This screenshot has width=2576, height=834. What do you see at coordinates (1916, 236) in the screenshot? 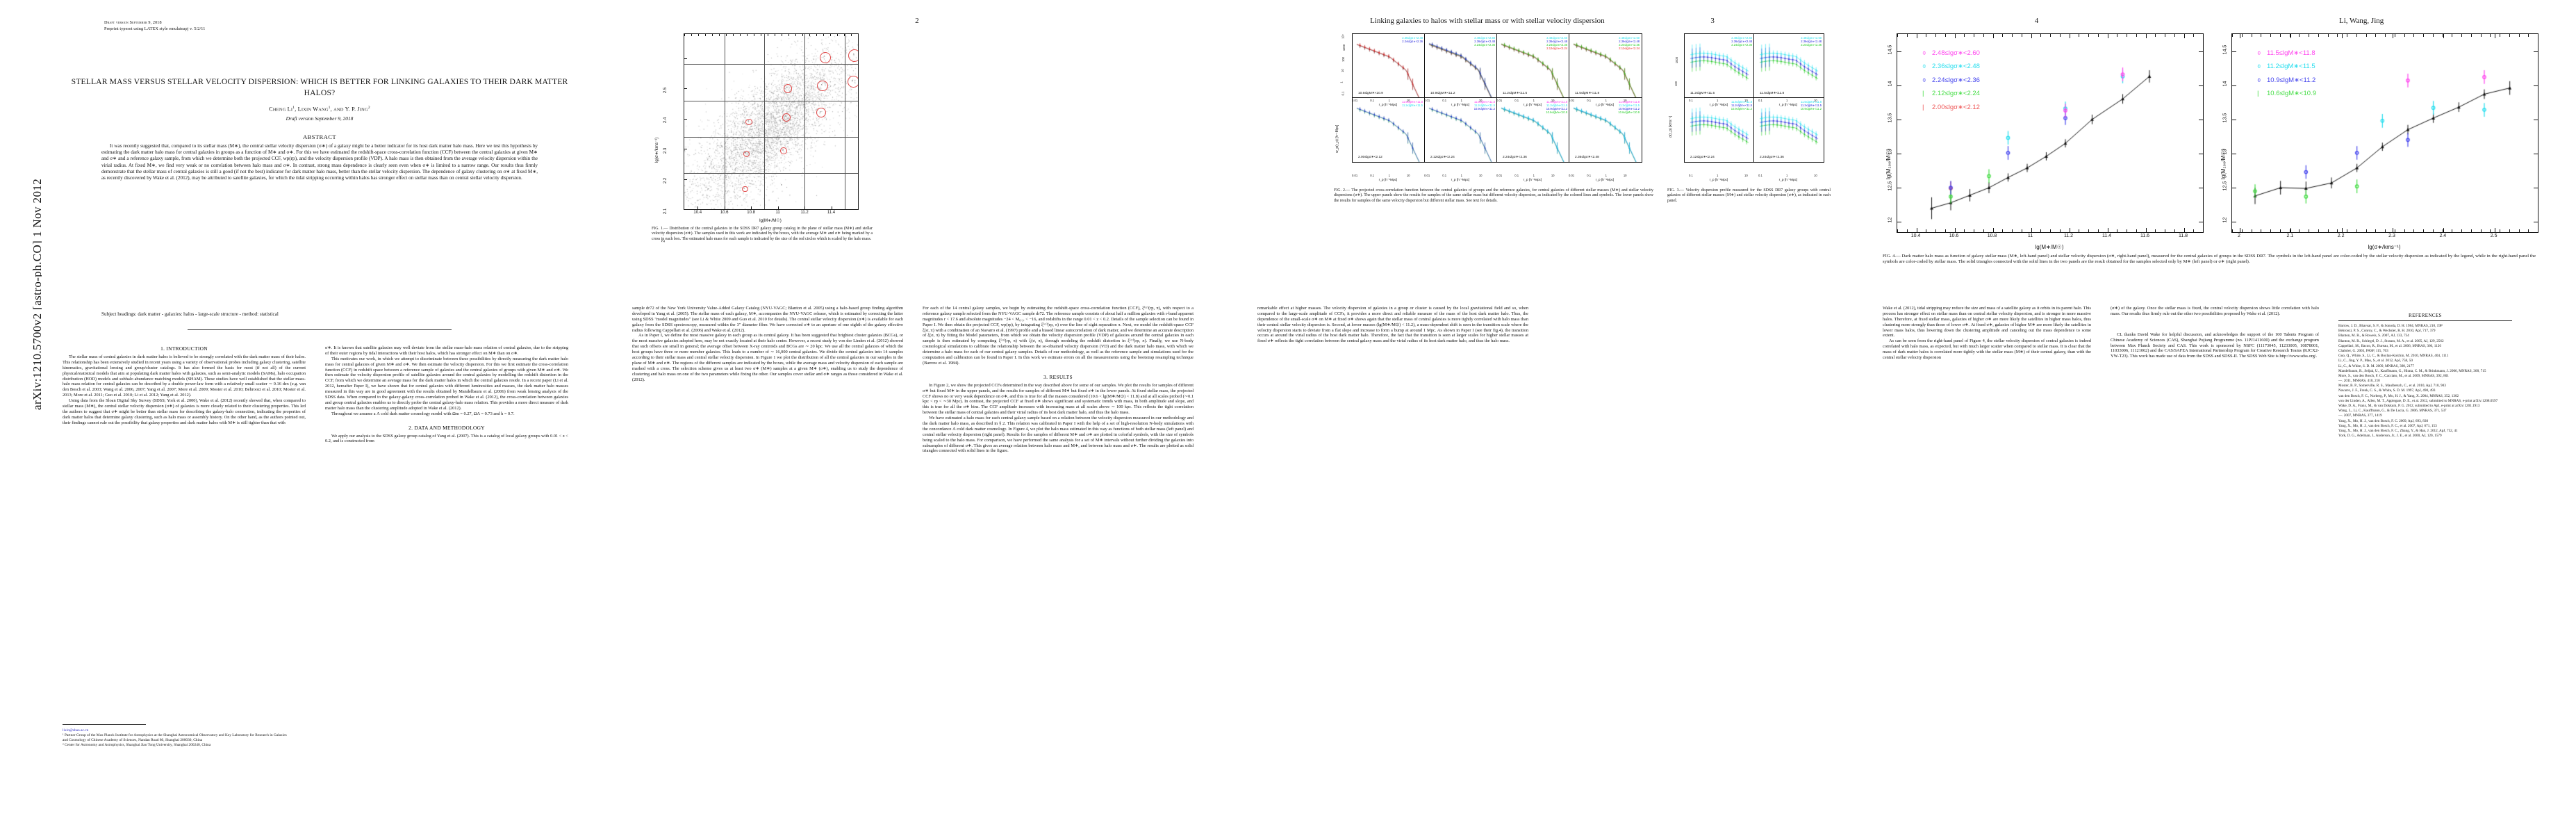
I see `figure-4-left-x-tick-label: 10.4` at bounding box center [1916, 236].